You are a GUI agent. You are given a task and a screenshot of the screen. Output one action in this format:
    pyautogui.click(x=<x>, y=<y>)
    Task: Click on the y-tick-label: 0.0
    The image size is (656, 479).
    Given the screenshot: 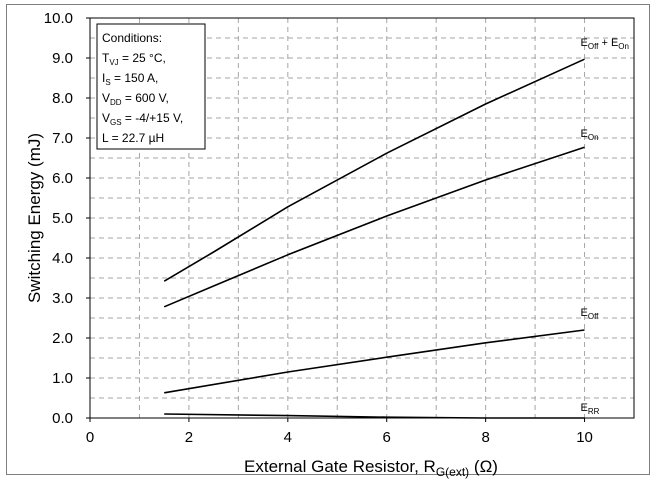 What is the action you would take?
    pyautogui.click(x=62, y=418)
    